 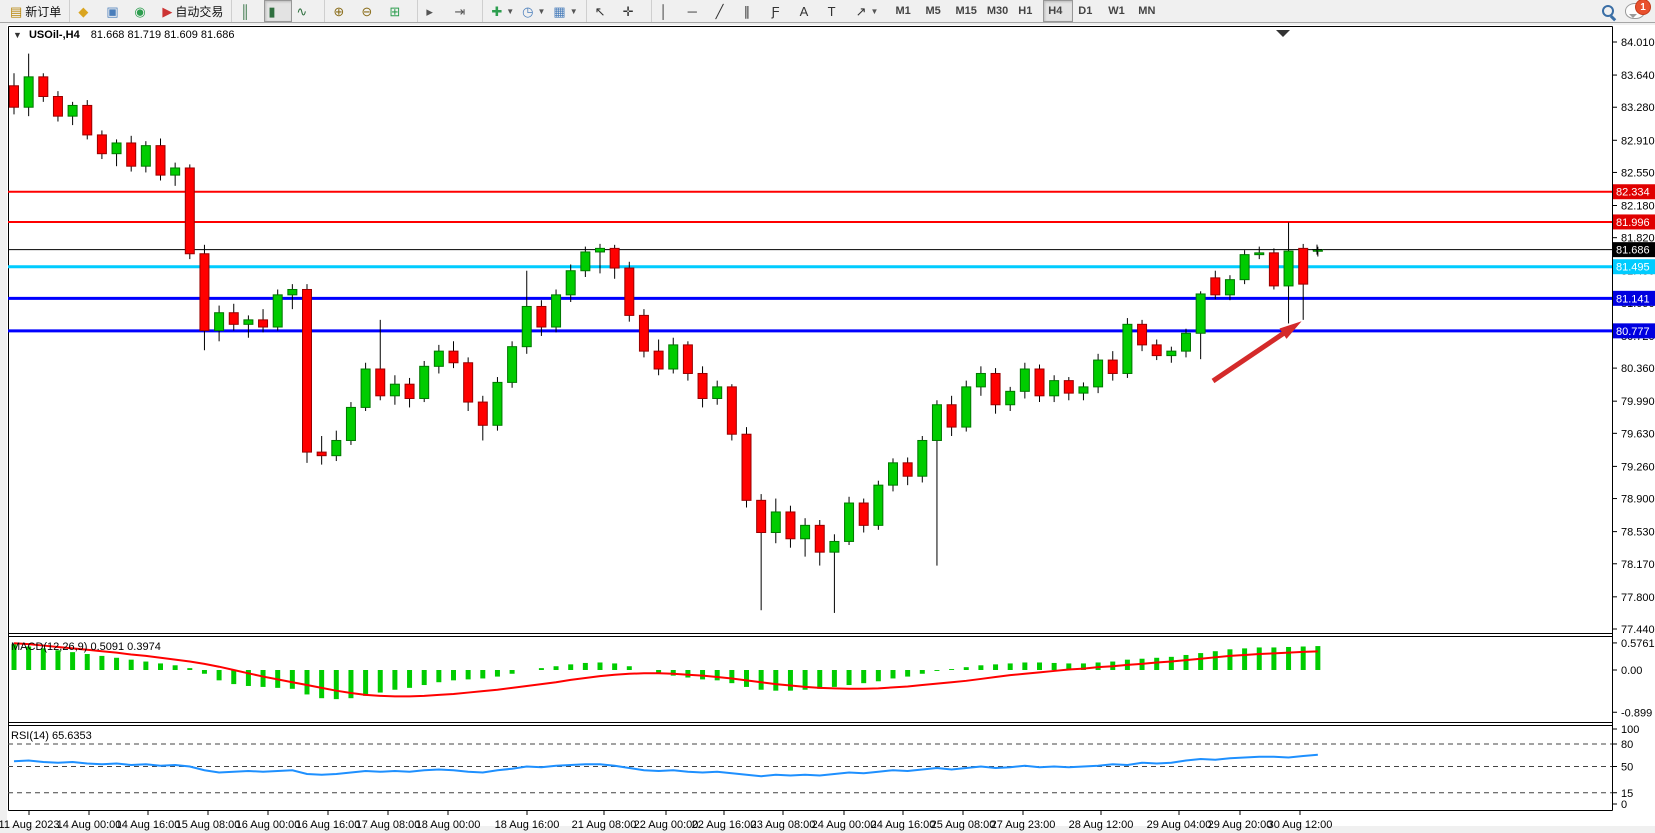 I want to click on chart-shift-button: ⇥, so click(x=464, y=11).